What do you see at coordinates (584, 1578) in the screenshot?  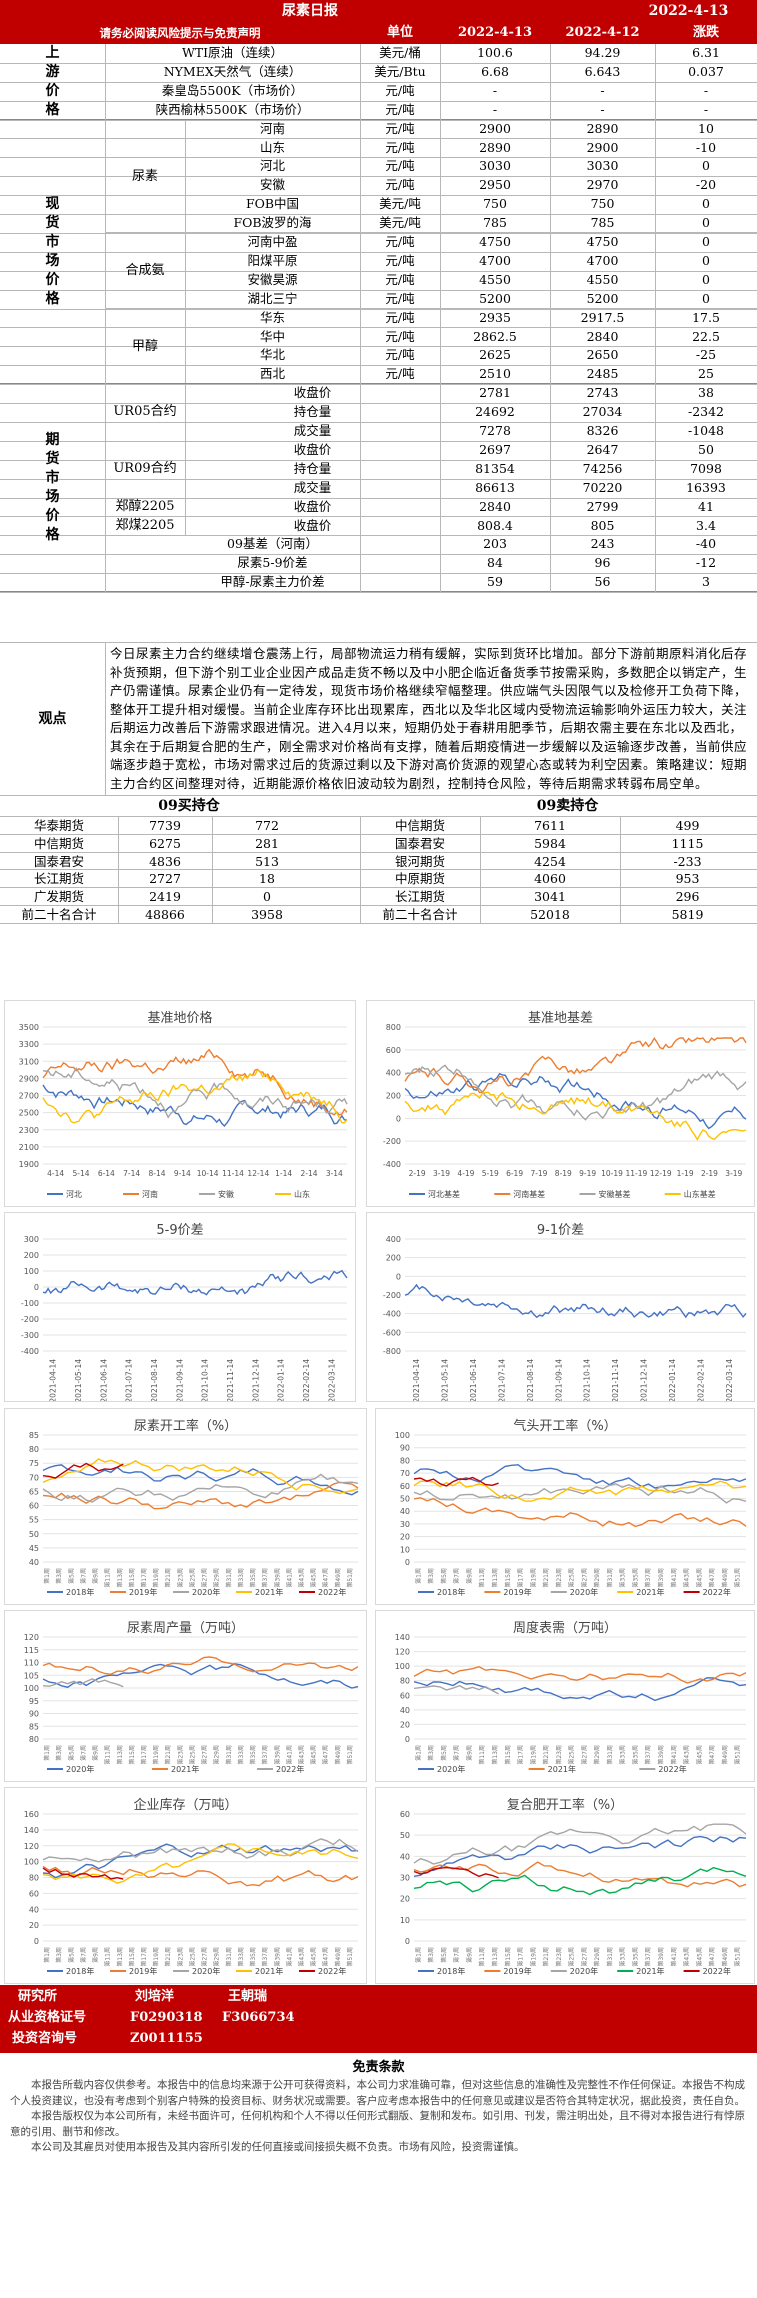 I see `x-tick-label: 第27周` at bounding box center [584, 1578].